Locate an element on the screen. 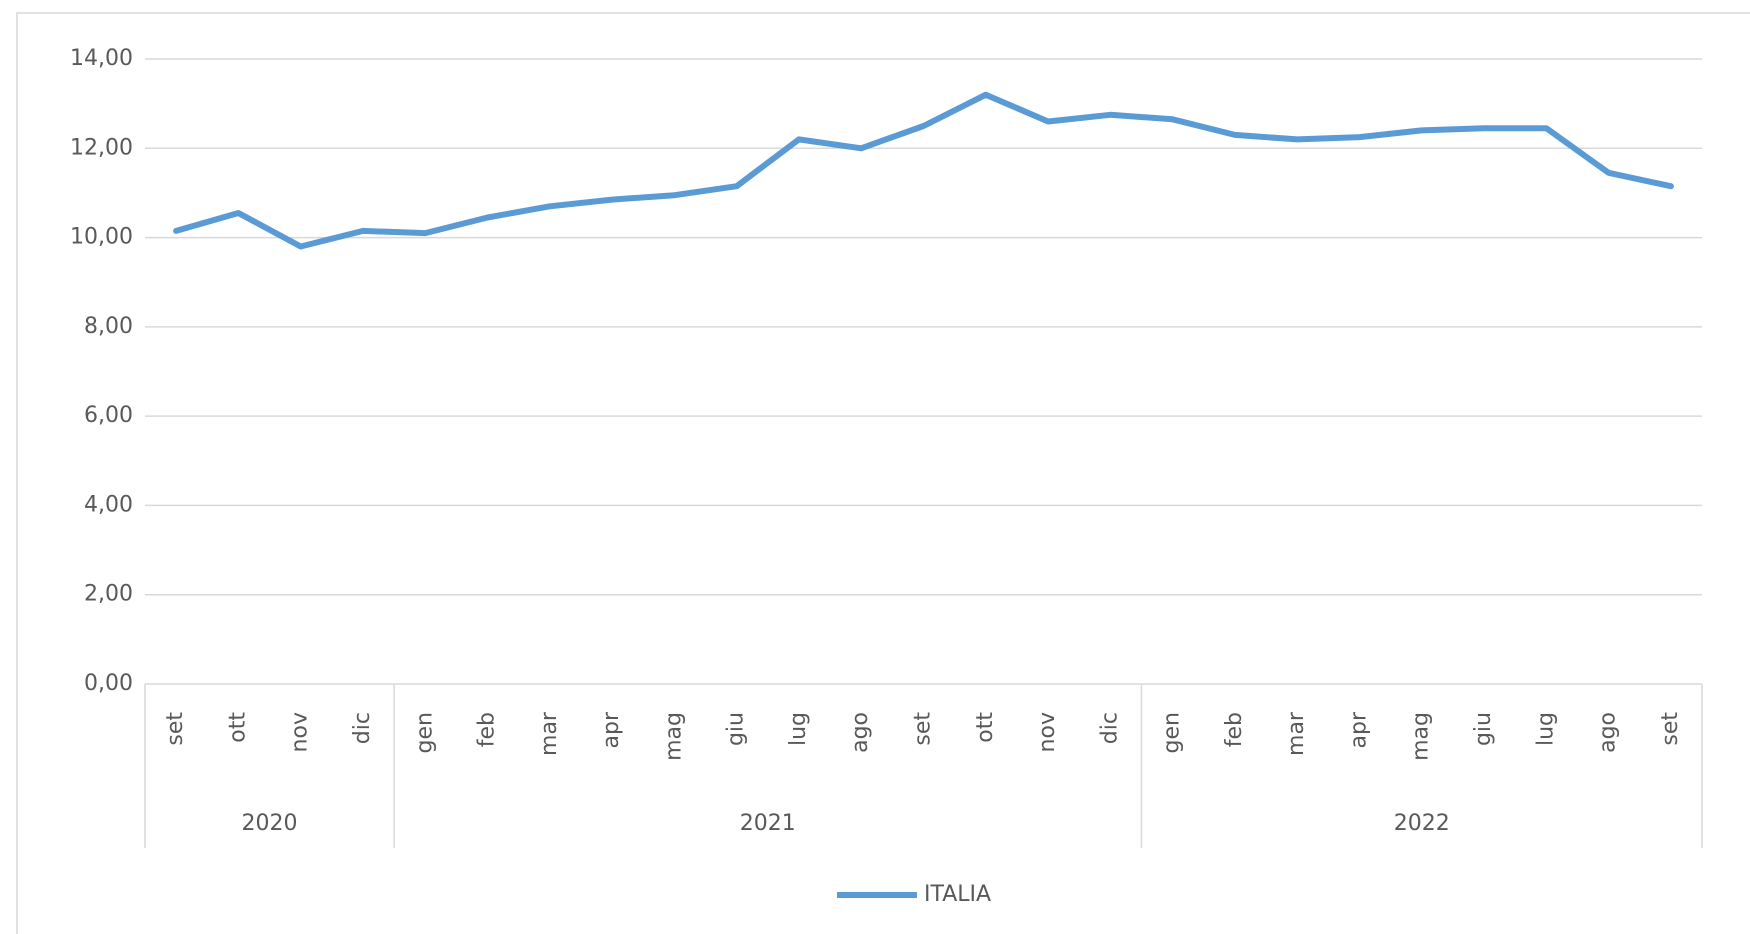 Image resolution: width=1750 pixels, height=934 pixels. y-tick-label: 12,00 is located at coordinates (101, 147).